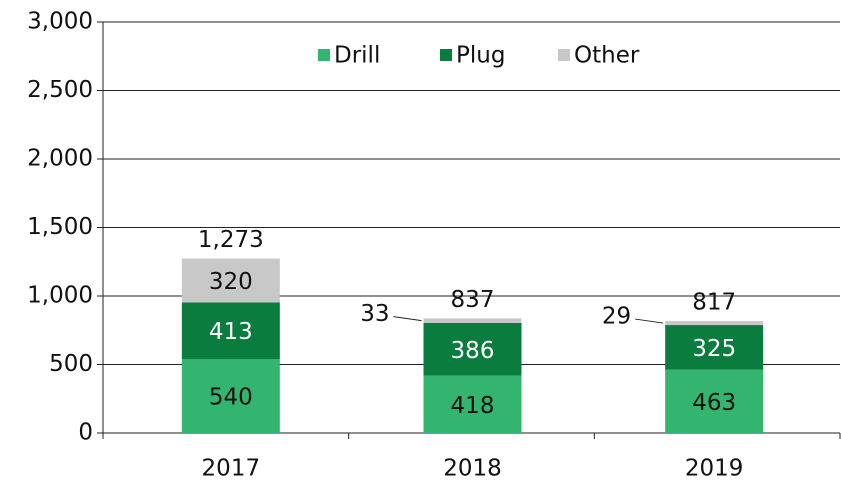 The width and height of the screenshot is (841, 483). What do you see at coordinates (60, 90) in the screenshot?
I see `y-tick-label: 2,500` at bounding box center [60, 90].